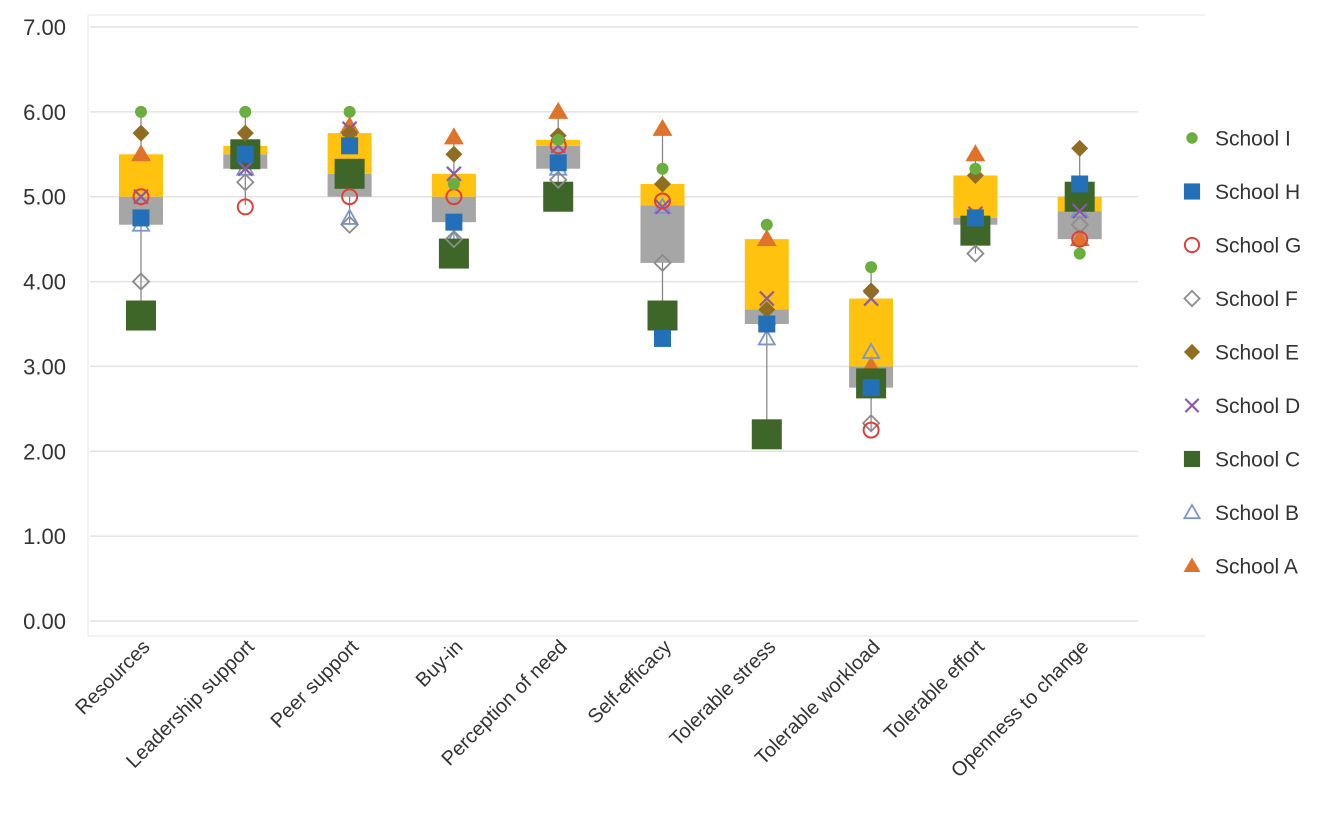  Describe the element at coordinates (1257, 513) in the screenshot. I see `legend-label: School B` at that location.